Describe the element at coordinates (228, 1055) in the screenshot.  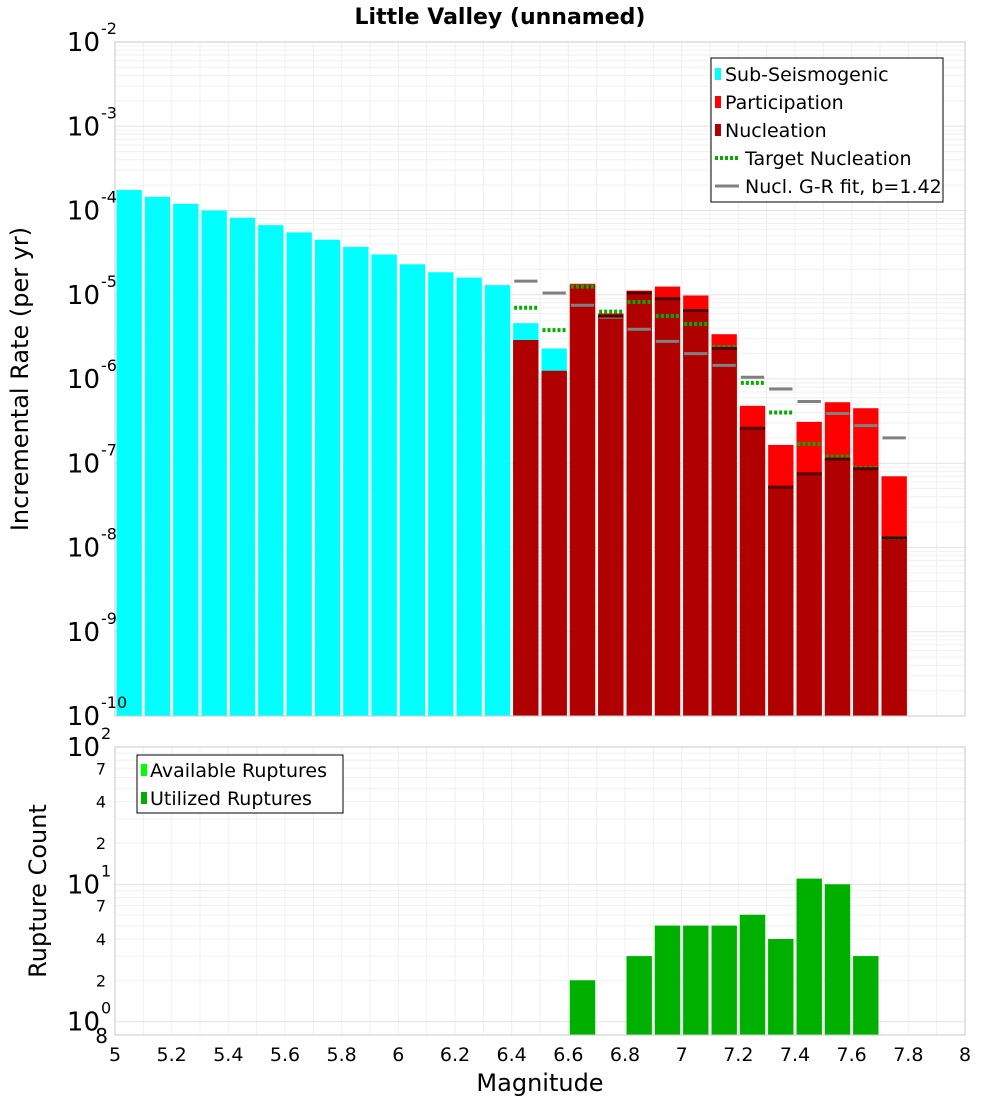
I see `x-tick-label: 5.4` at that location.